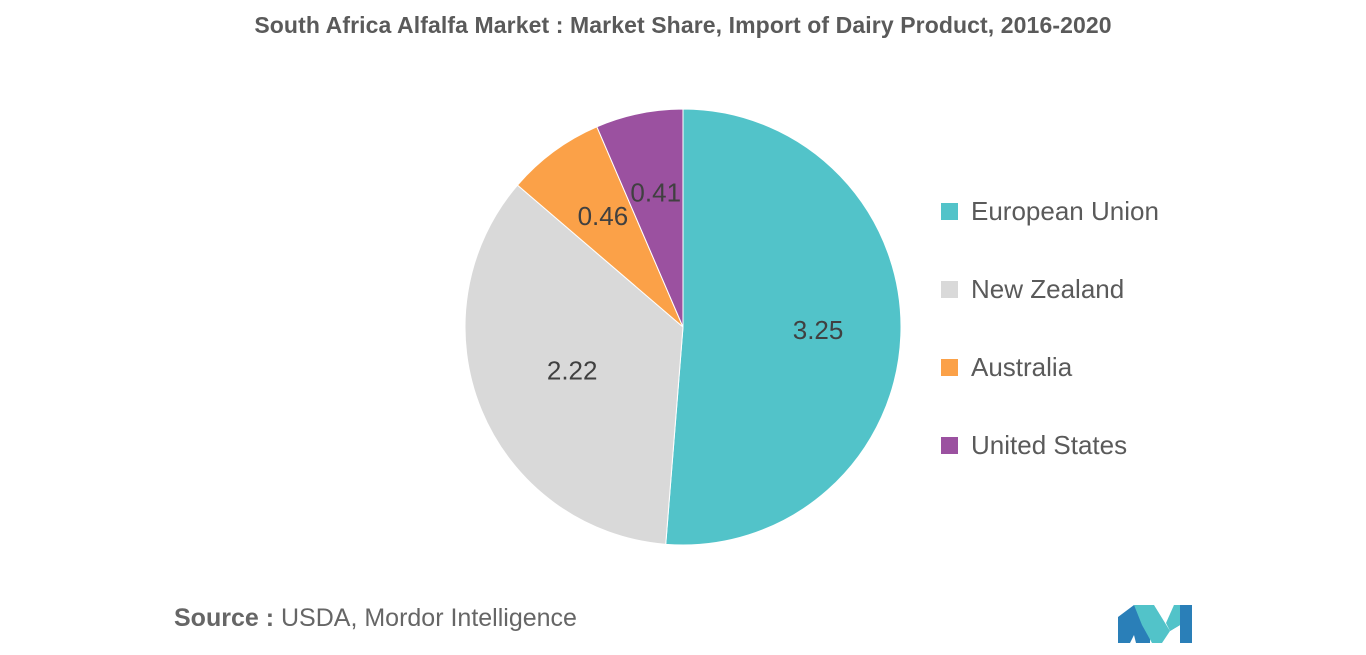 Image resolution: width=1366 pixels, height=655 pixels. What do you see at coordinates (655, 192) in the screenshot?
I see `data-label: 0.41` at bounding box center [655, 192].